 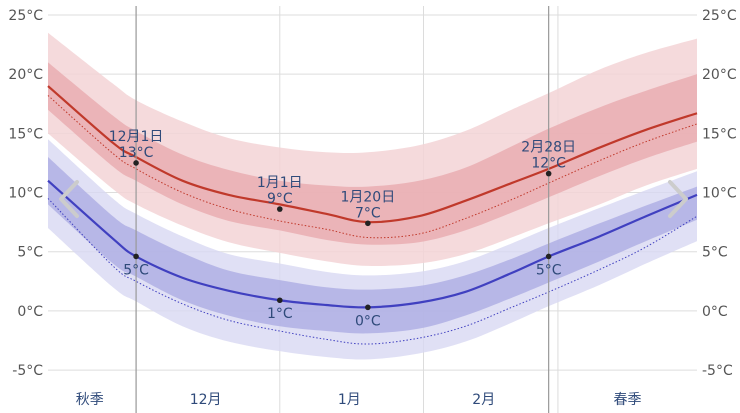 I want to click on y-tick-label-right: -5°C, so click(x=717, y=371).